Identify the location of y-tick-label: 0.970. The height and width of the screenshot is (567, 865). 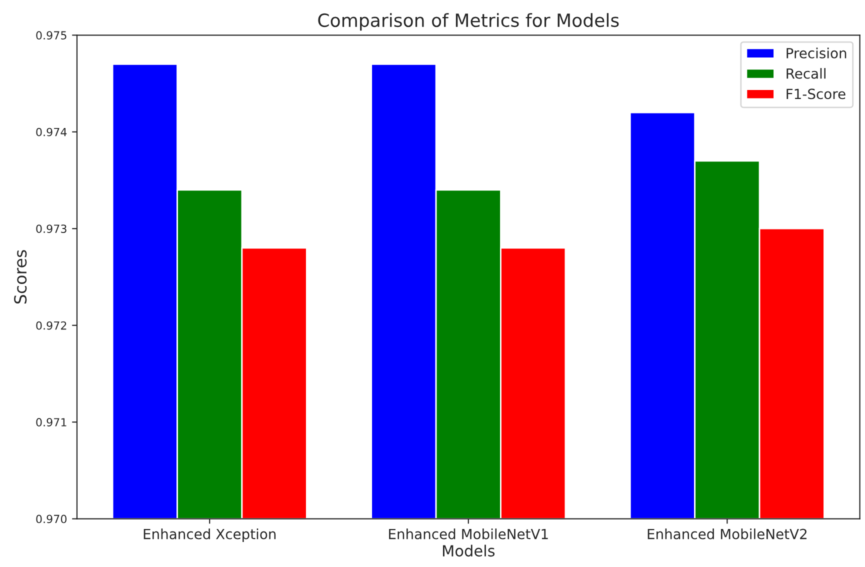
(51, 519).